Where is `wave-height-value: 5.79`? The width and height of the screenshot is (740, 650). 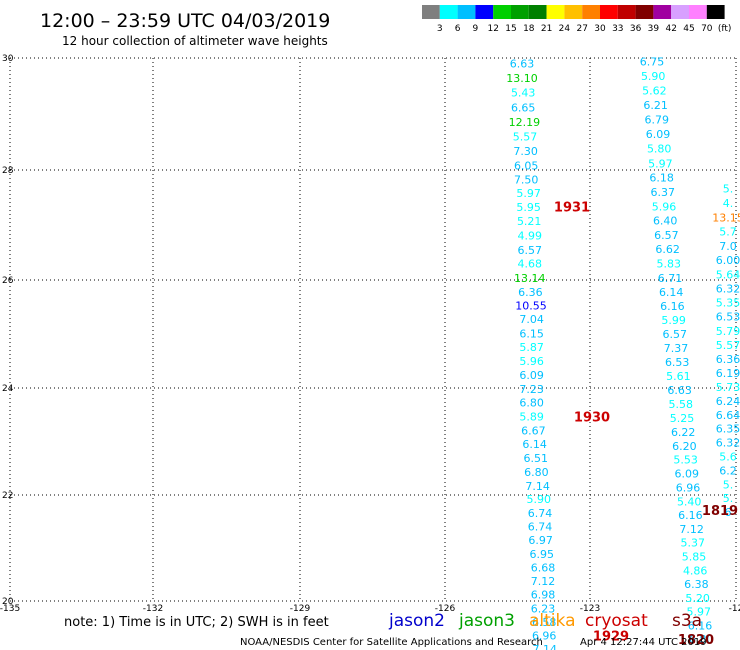
wave-height-value: 5.79 is located at coordinates (728, 331).